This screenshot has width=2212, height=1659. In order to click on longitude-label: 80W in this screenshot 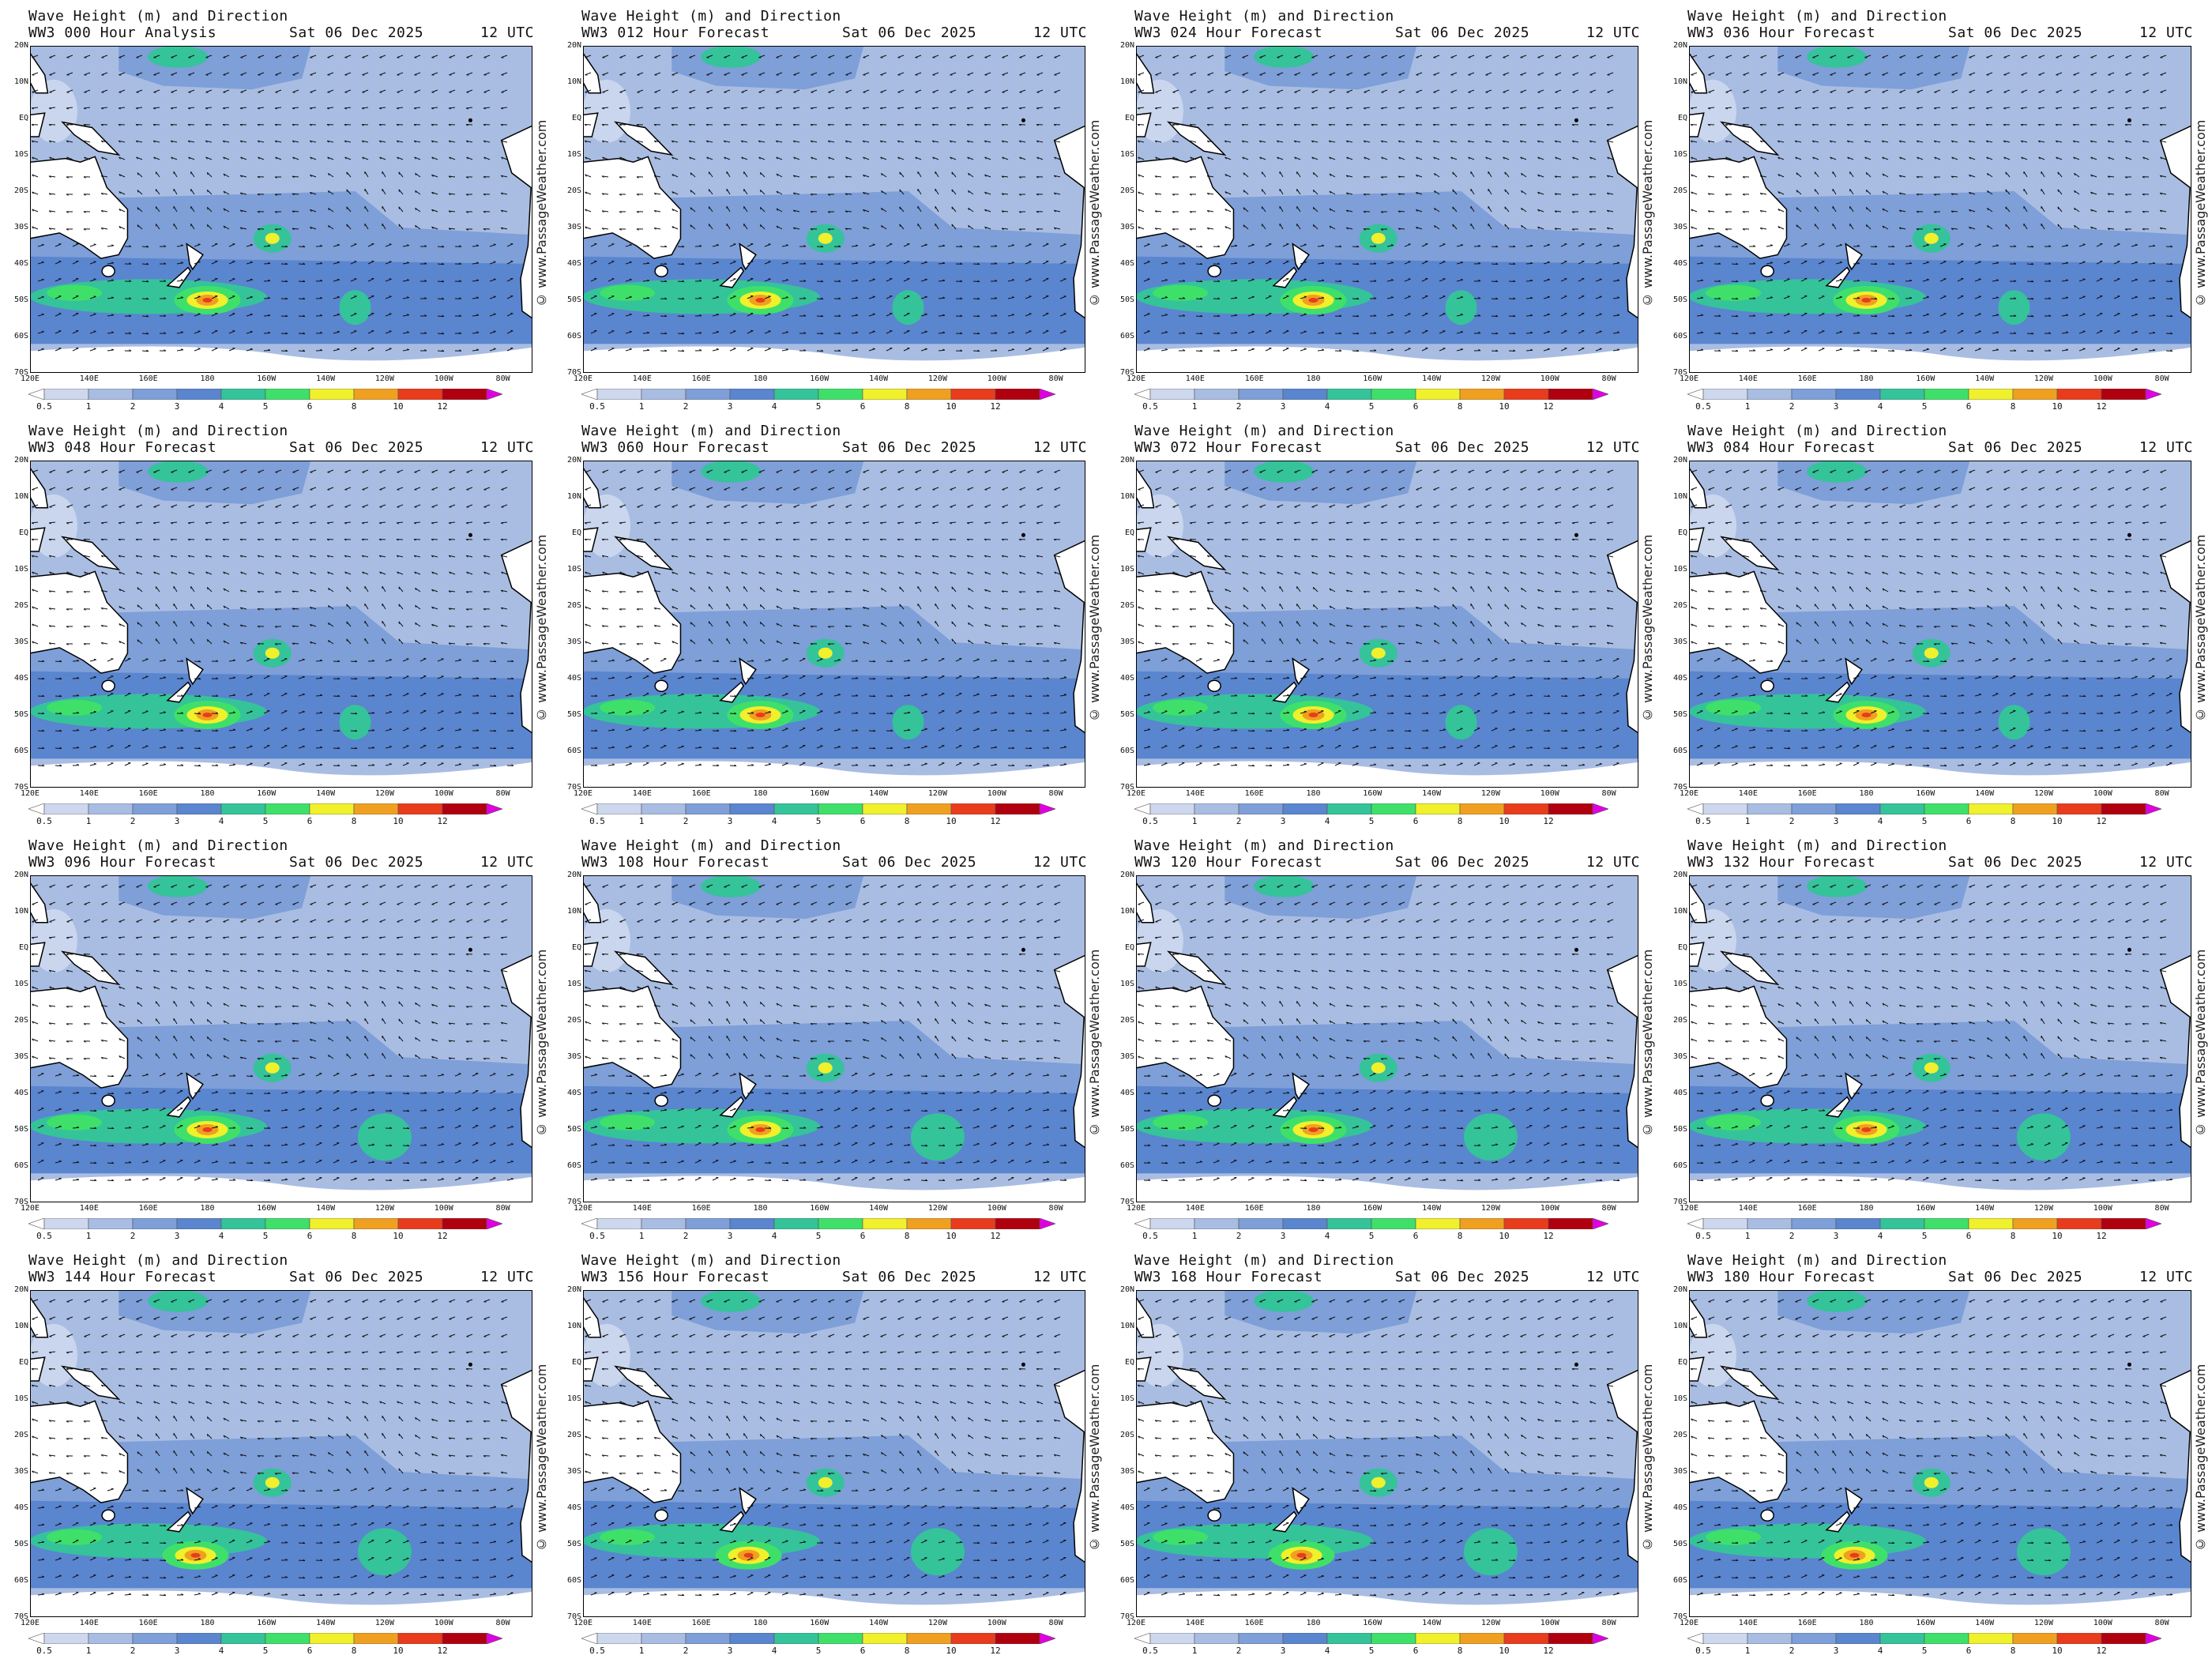, I will do `click(1609, 793)`.